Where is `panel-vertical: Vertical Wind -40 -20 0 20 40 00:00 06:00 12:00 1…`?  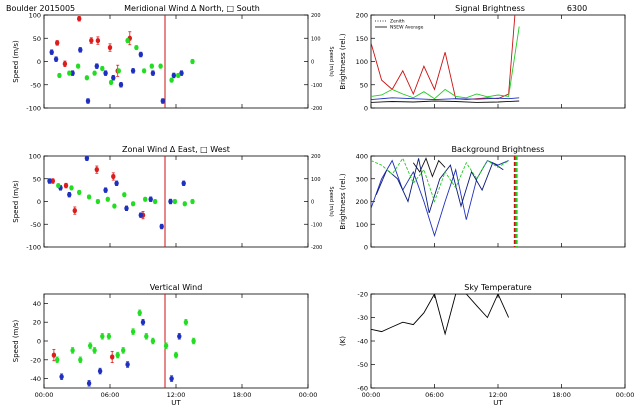 panel-vertical: Vertical Wind -40 -20 0 20 40 00:00 06:00 12:00 1… is located at coordinates (164, 345).